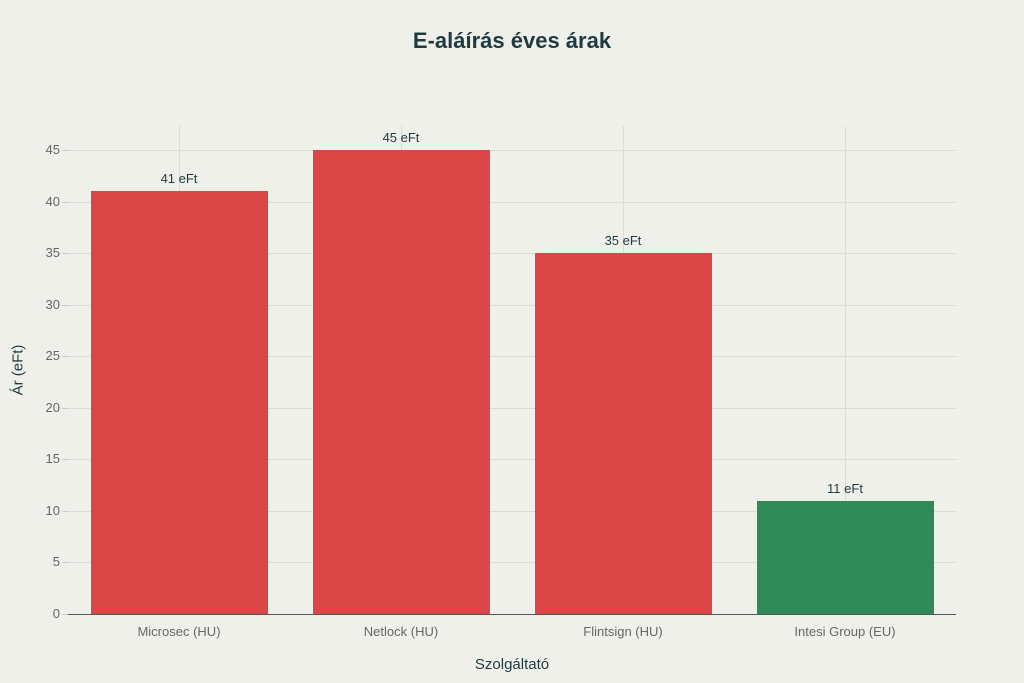  Describe the element at coordinates (52, 459) in the screenshot. I see `y-tick-label: 15` at that location.